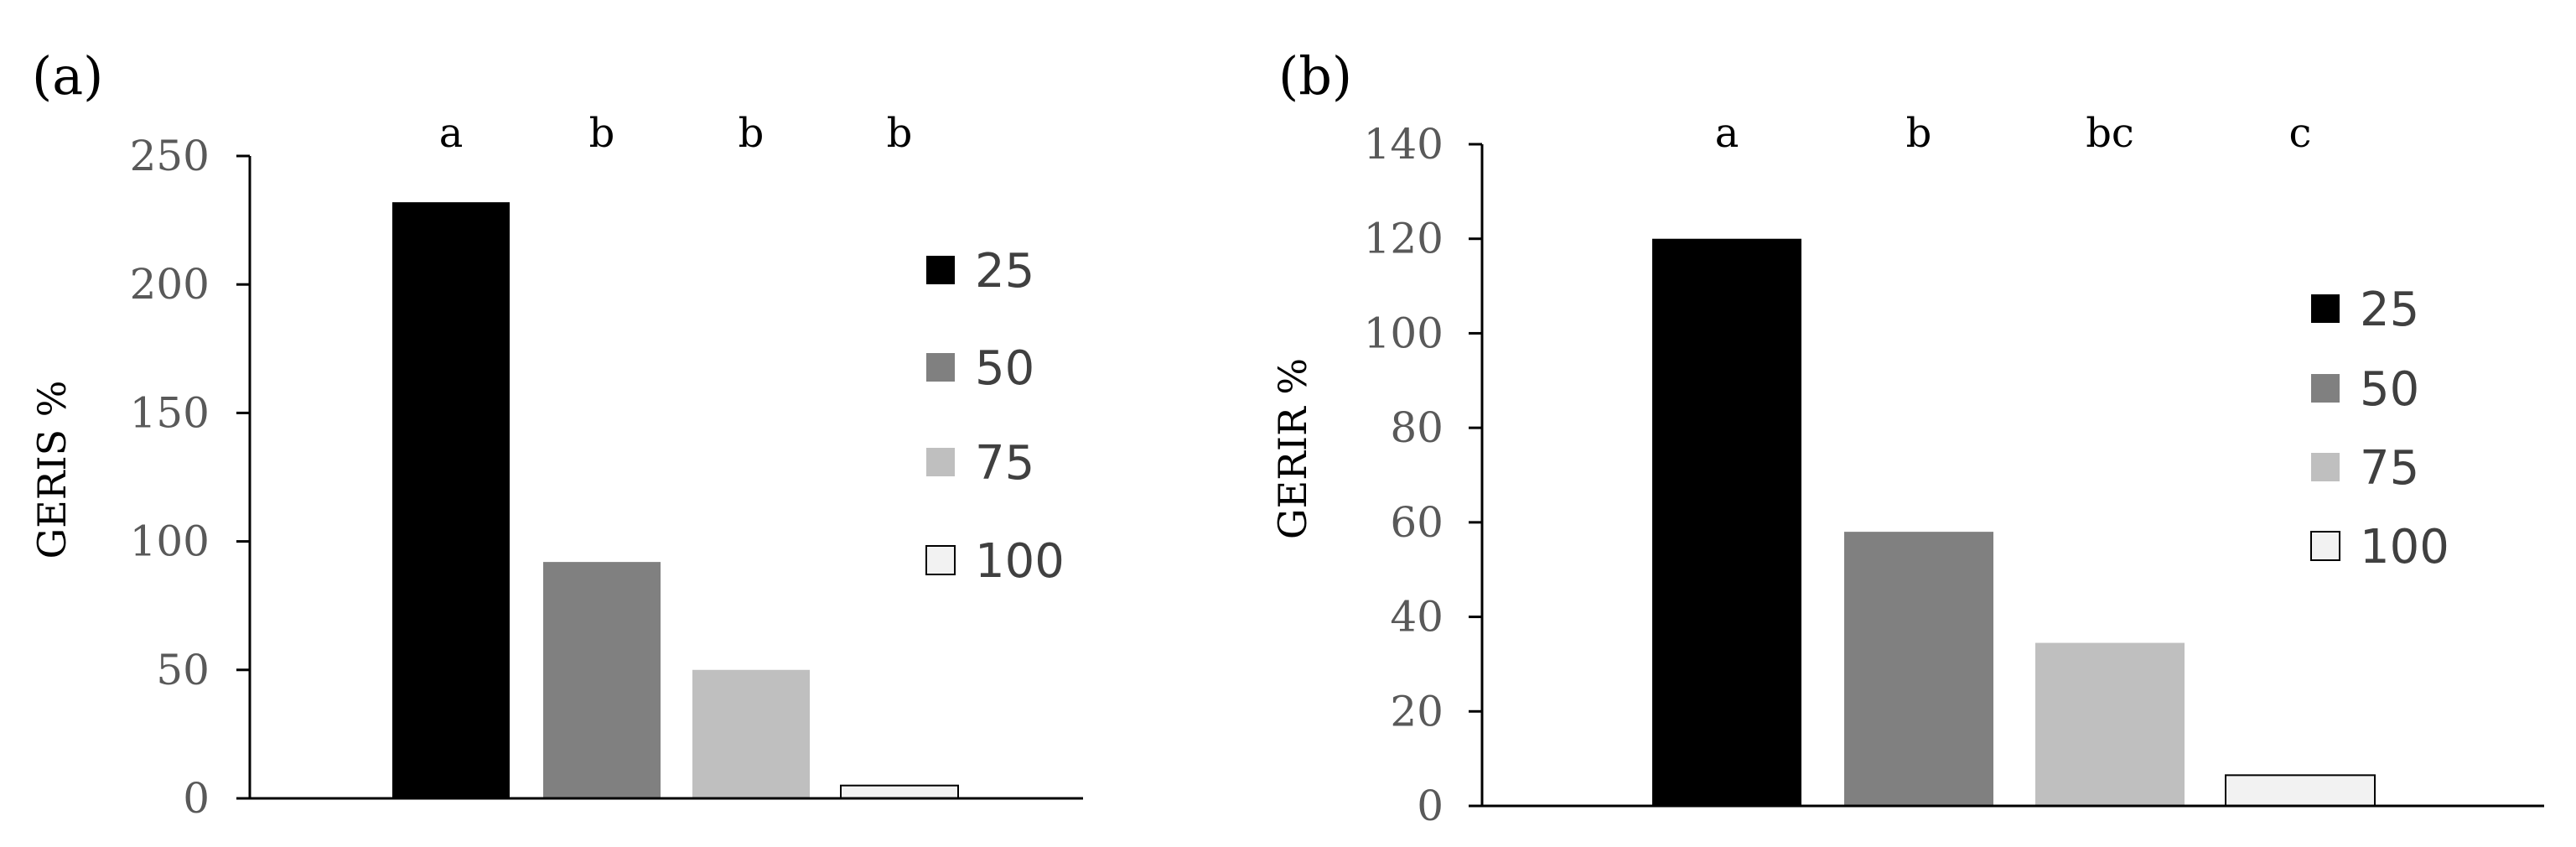  Describe the element at coordinates (1416, 711) in the screenshot. I see `y-tick-label: 20` at that location.